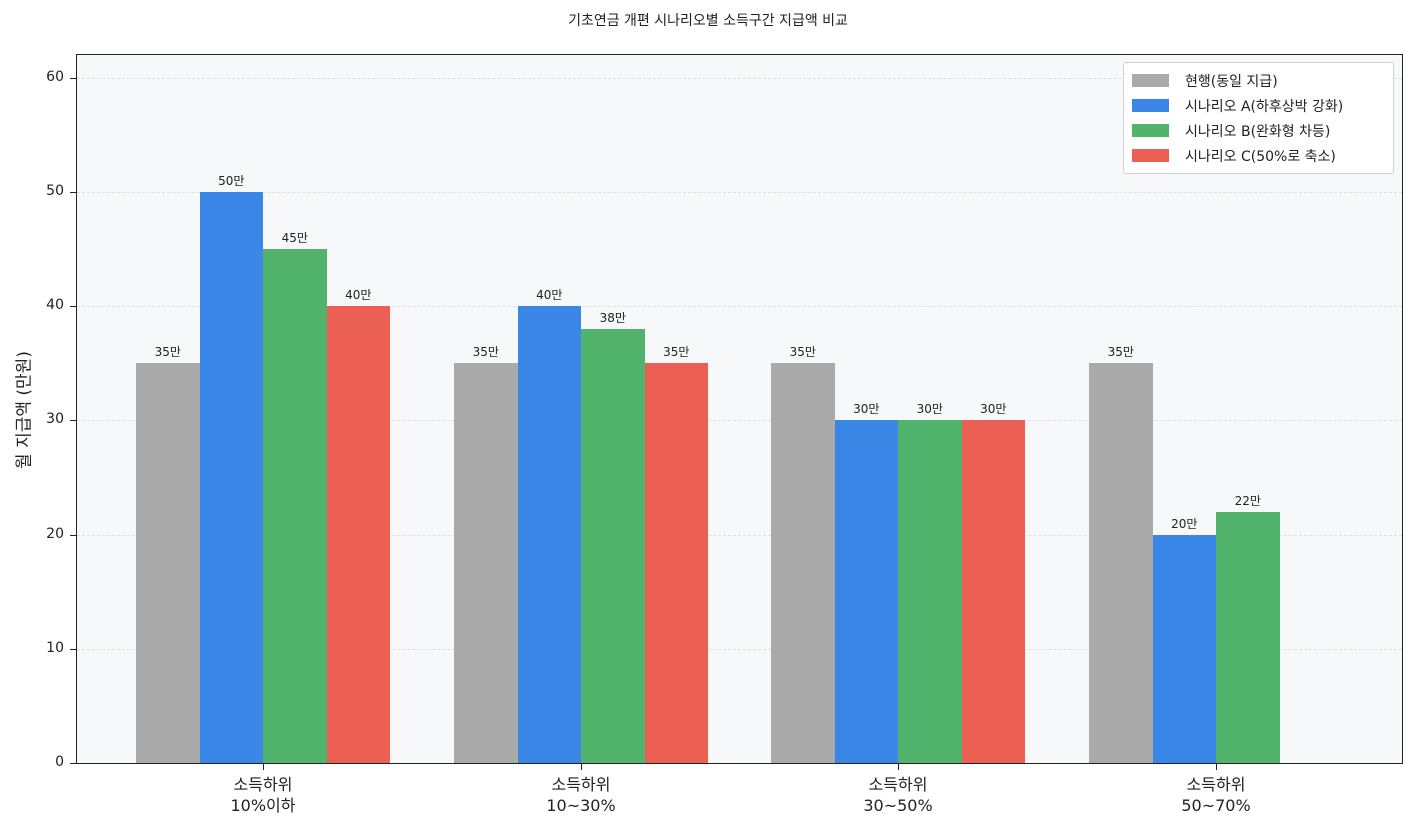  Describe the element at coordinates (581, 795) in the screenshot. I see `x-tick-label: 소득하위 10~30%` at that location.